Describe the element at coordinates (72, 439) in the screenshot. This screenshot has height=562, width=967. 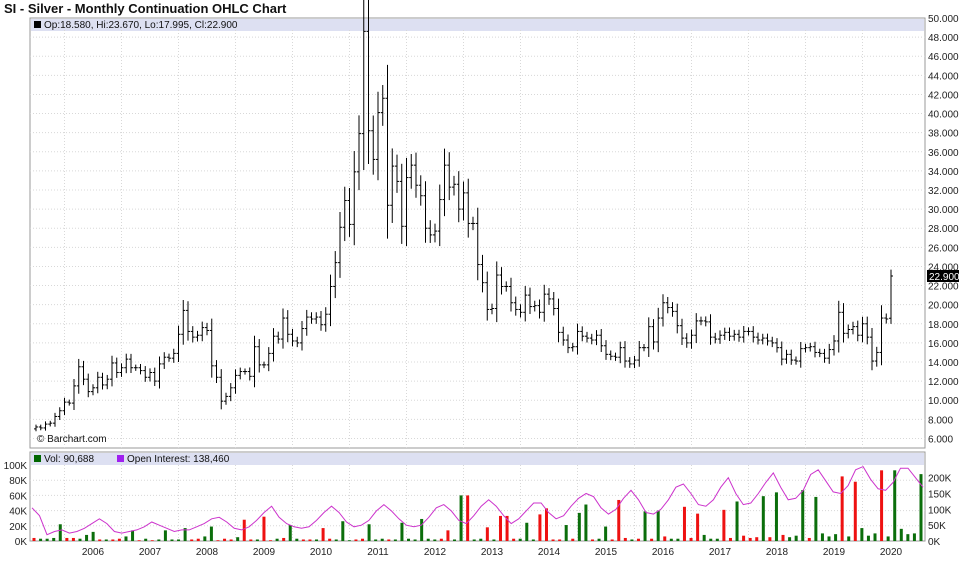
I see `watermark: © Barchart.com` at that location.